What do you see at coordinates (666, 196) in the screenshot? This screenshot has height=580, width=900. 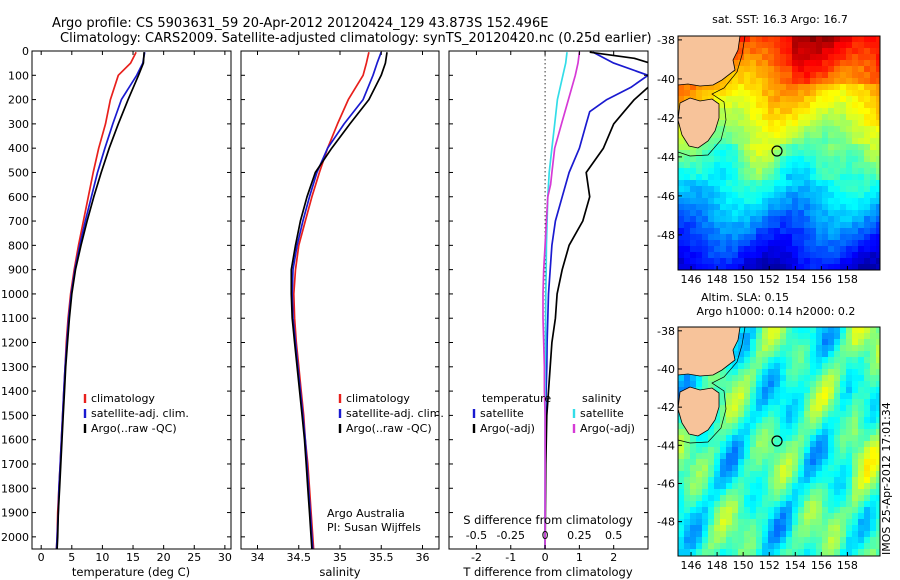 I see `map-y-tick-label: -46` at bounding box center [666, 196].